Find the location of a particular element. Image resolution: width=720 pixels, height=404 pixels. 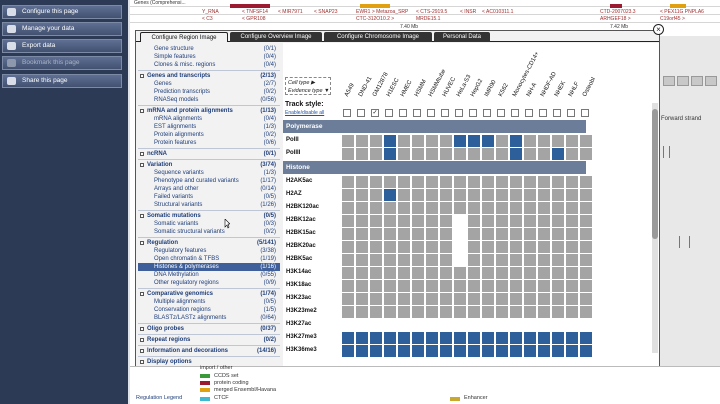

column-toggle-checkbox: ✓ is located at coordinates (375, 113).